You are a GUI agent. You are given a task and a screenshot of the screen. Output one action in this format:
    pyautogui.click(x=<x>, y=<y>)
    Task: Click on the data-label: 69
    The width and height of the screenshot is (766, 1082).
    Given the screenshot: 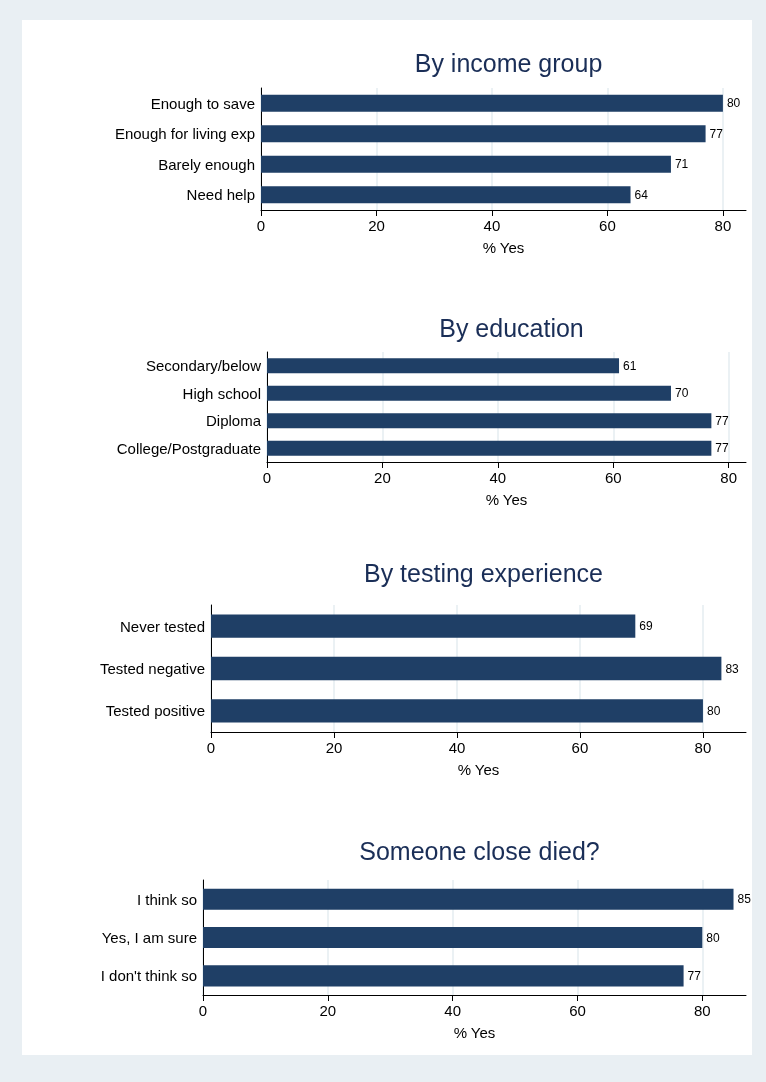 What is the action you would take?
    pyautogui.click(x=646, y=626)
    